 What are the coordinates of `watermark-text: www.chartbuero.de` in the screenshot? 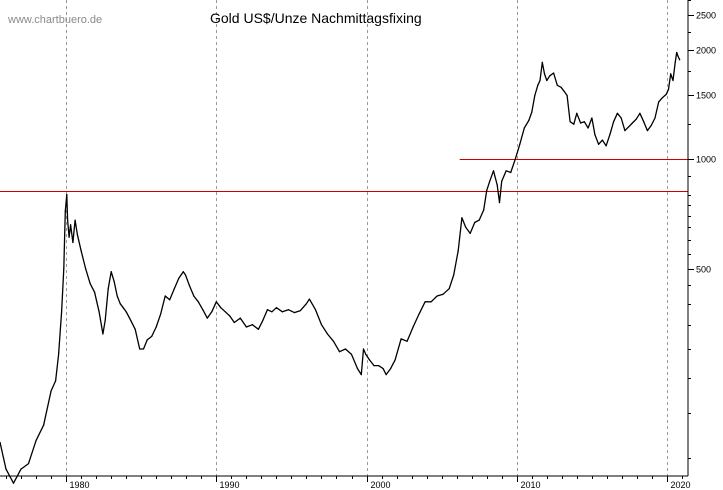 It's located at (54, 20).